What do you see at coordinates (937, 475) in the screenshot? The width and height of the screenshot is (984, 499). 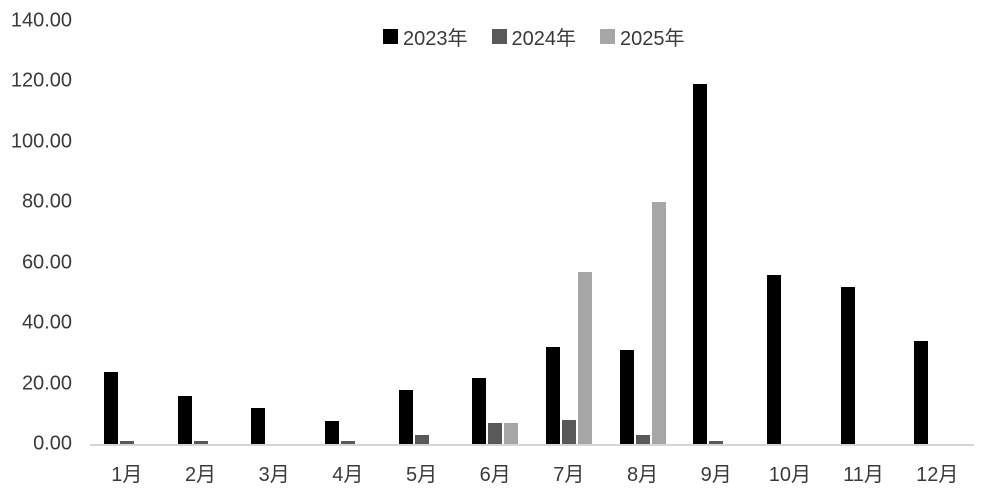 I see `x-tick-label: 12月` at bounding box center [937, 475].